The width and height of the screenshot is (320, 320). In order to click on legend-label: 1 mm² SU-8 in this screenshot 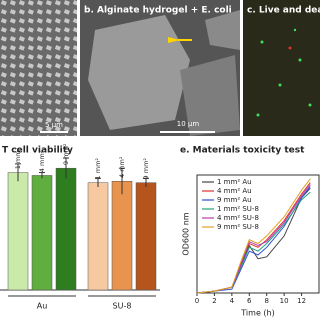, I will do `click(238, 209)`.